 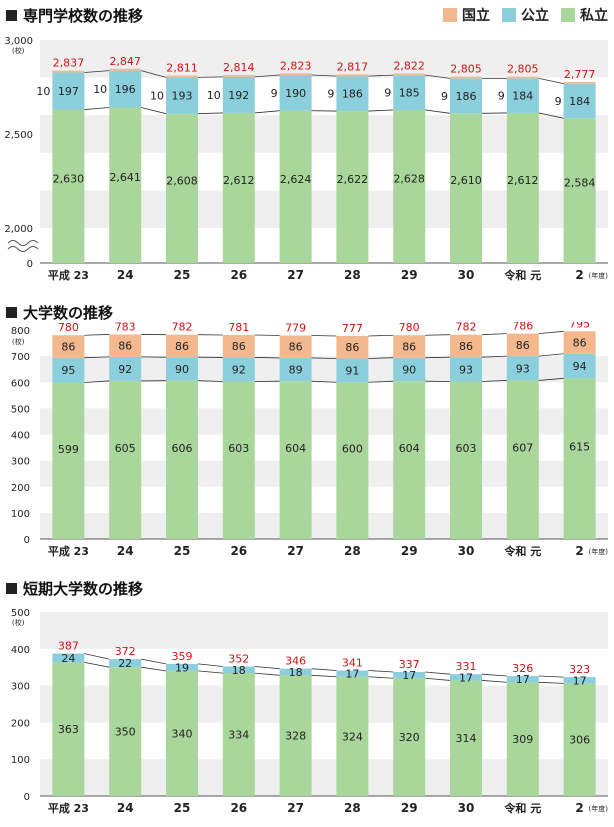 I want to click on data-label-private: 606, so click(x=182, y=448).